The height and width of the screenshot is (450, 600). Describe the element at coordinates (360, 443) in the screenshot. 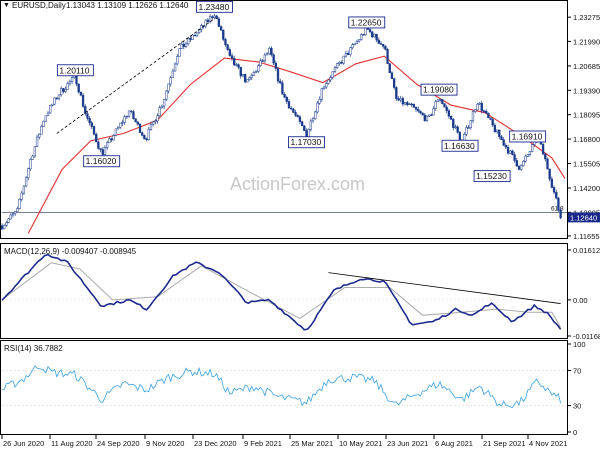

I see `x-tick-label: 10 May 2021` at that location.